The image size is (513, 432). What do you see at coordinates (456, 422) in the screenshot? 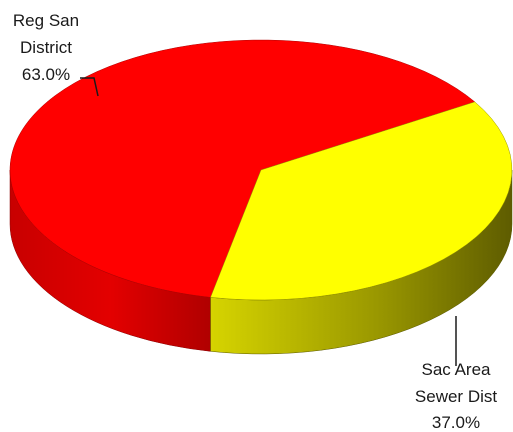
I see `data-label-value: 37.0%` at bounding box center [456, 422].